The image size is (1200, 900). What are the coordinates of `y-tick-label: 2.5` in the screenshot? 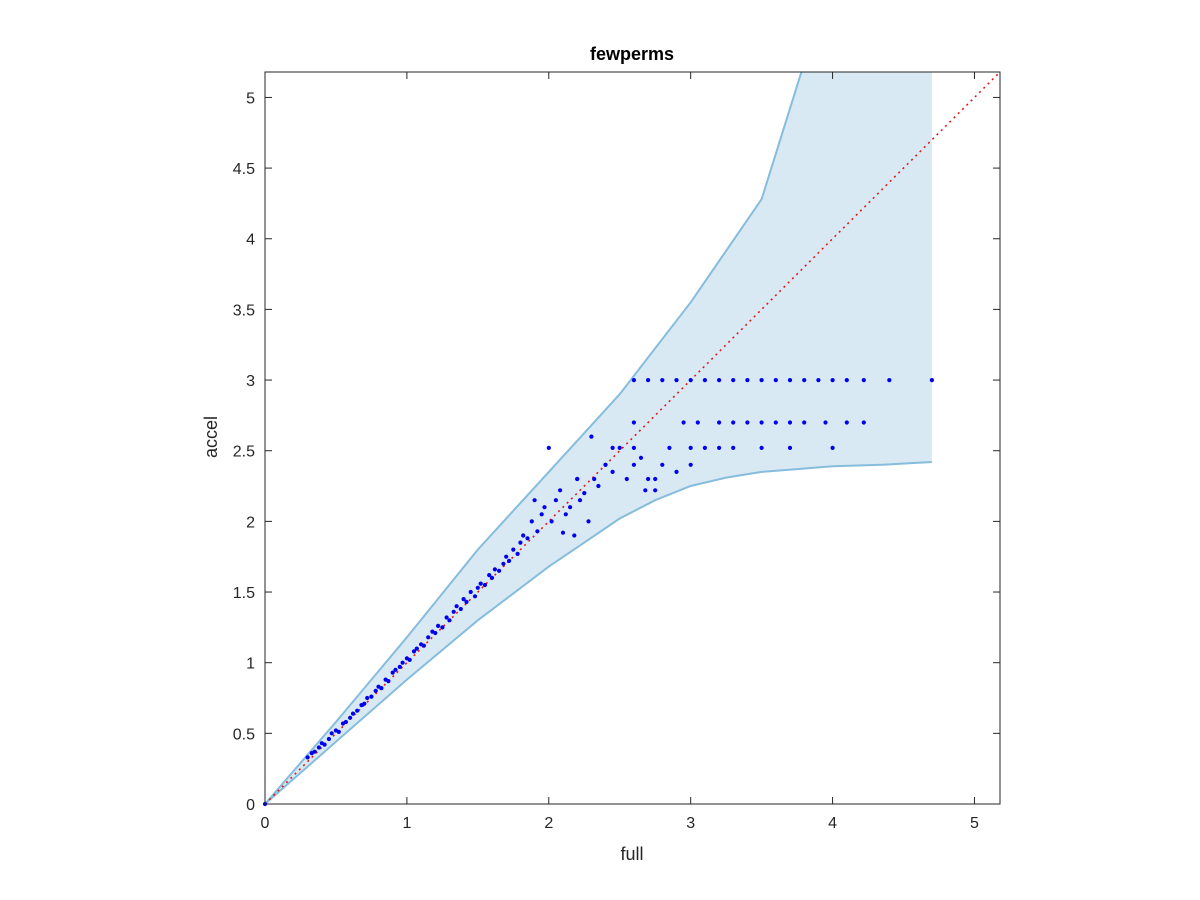 It's located at (244, 452).